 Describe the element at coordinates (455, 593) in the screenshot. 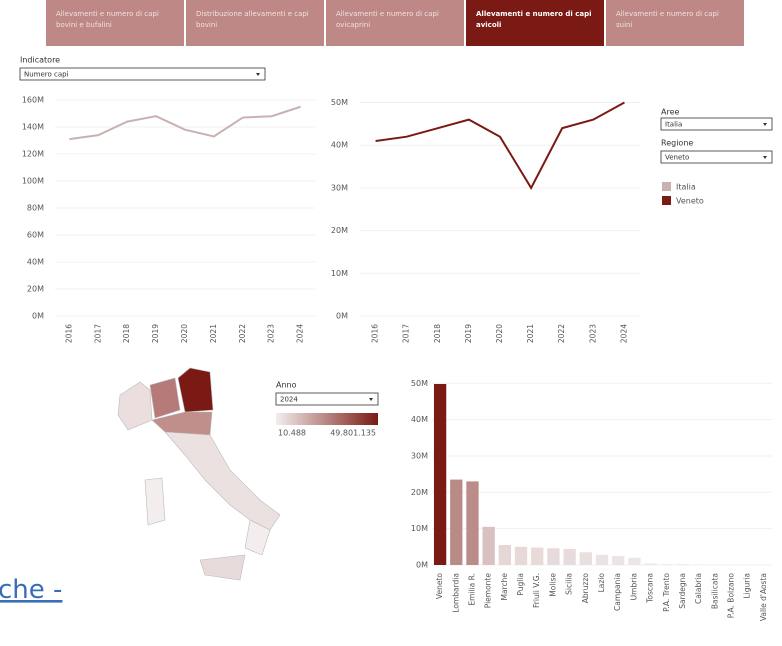

I see `x-tick-label: Lombardia` at that location.